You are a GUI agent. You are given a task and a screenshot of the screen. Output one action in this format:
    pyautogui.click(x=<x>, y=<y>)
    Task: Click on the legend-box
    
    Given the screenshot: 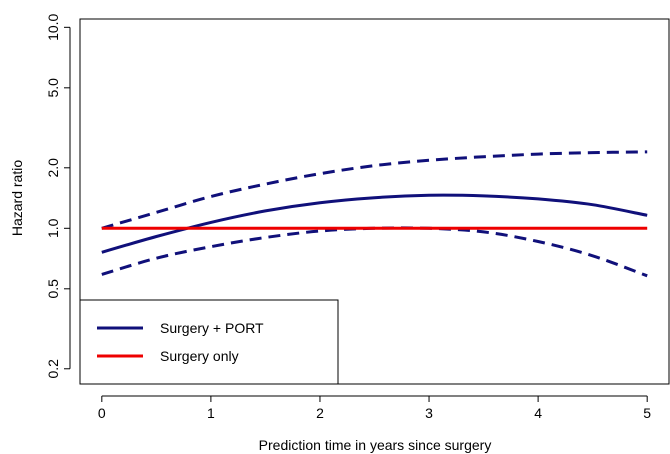 What is the action you would take?
    pyautogui.click(x=209, y=342)
    